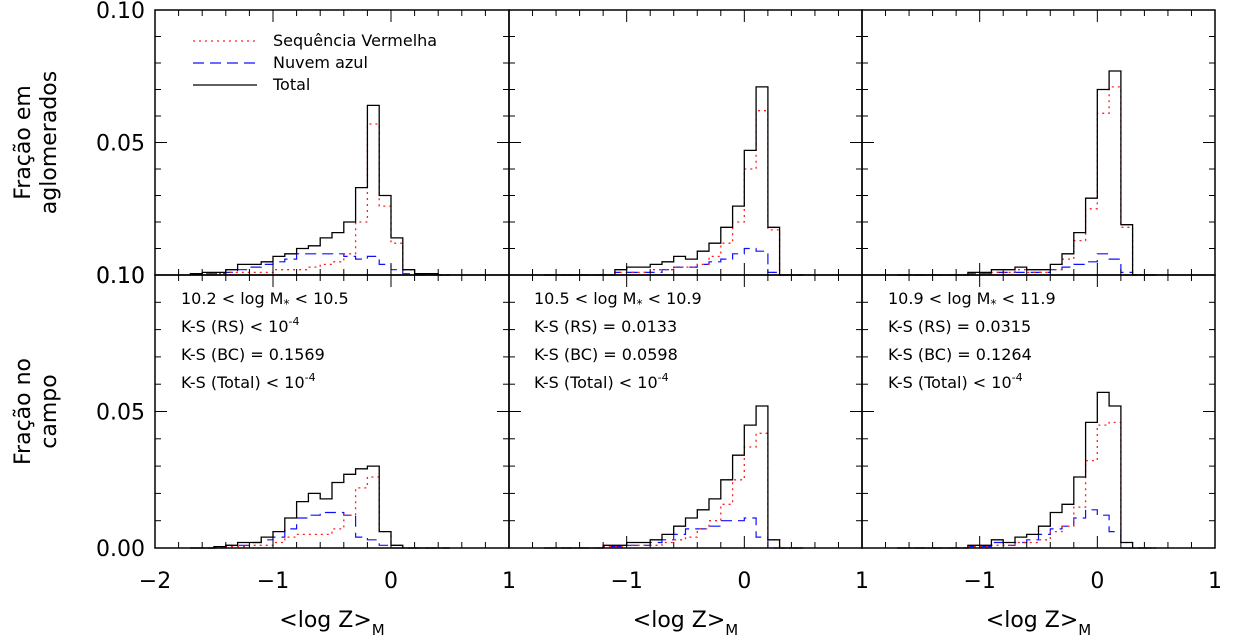  I want to click on annotation-line: K-S (RS) = 0.0133, so click(605, 326).